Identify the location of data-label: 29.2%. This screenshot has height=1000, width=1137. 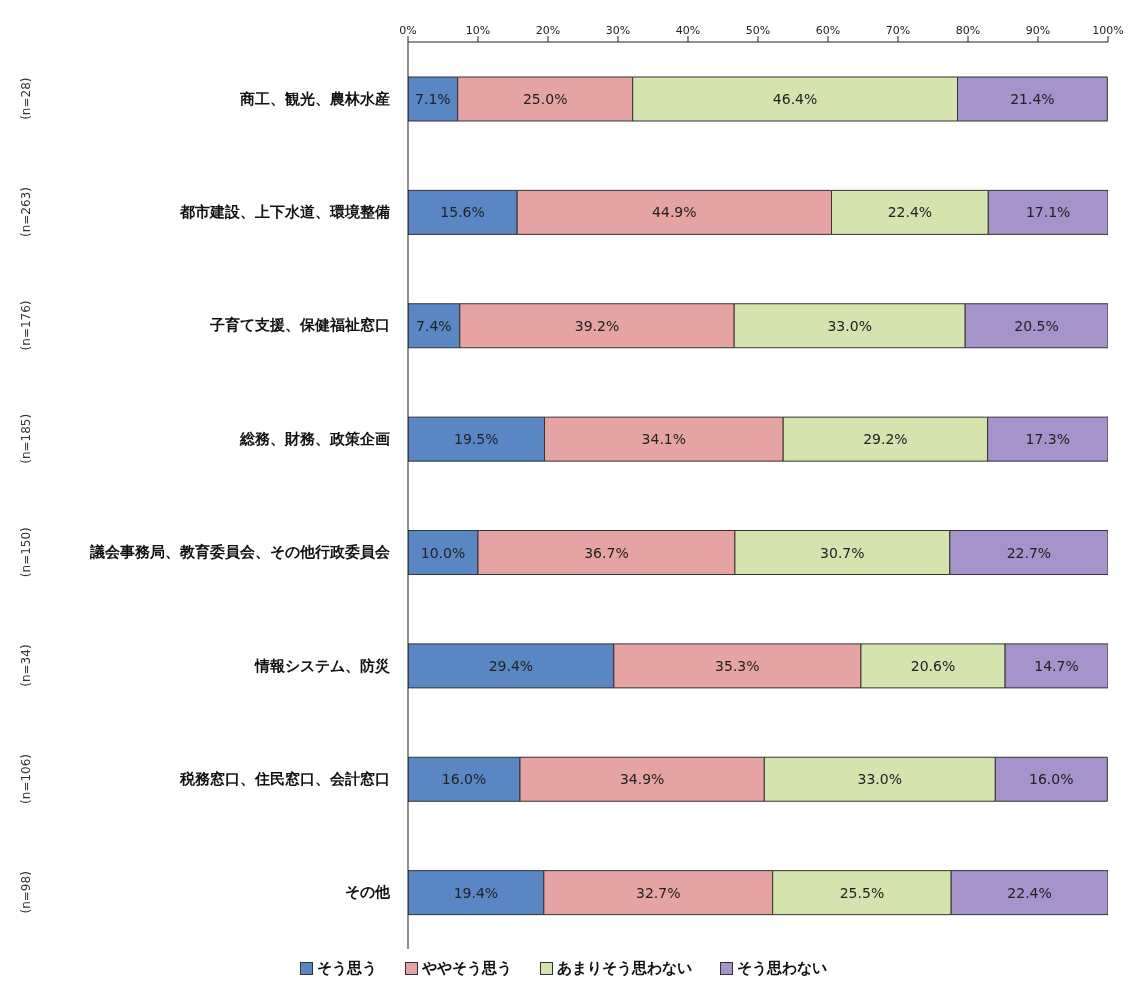
(885, 439).